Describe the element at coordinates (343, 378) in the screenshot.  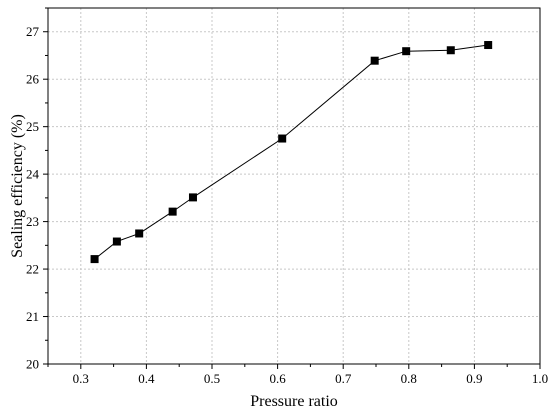
I see `x-tick-label: 0.7` at that location.